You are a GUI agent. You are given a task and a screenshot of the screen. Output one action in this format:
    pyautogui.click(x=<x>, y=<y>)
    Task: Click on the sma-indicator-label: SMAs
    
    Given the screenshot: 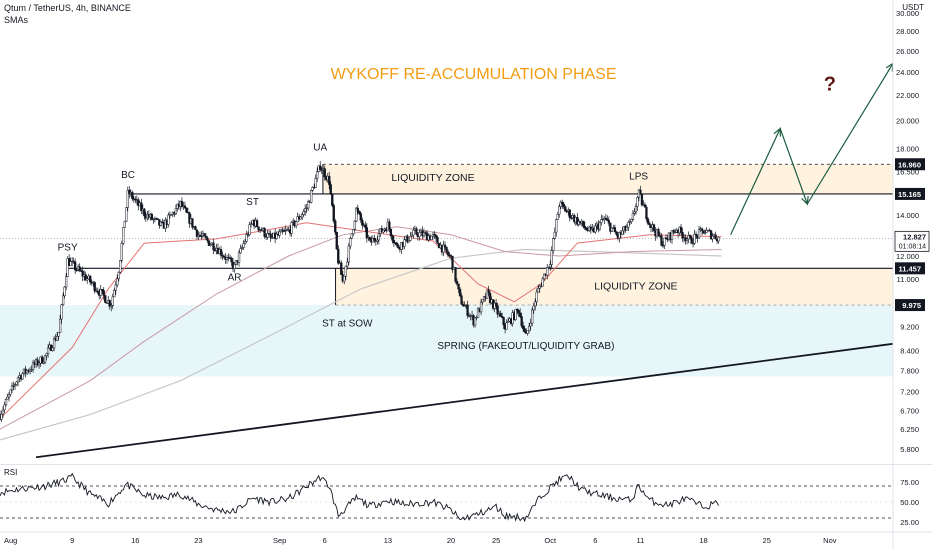 What is the action you would take?
    pyautogui.click(x=16, y=20)
    